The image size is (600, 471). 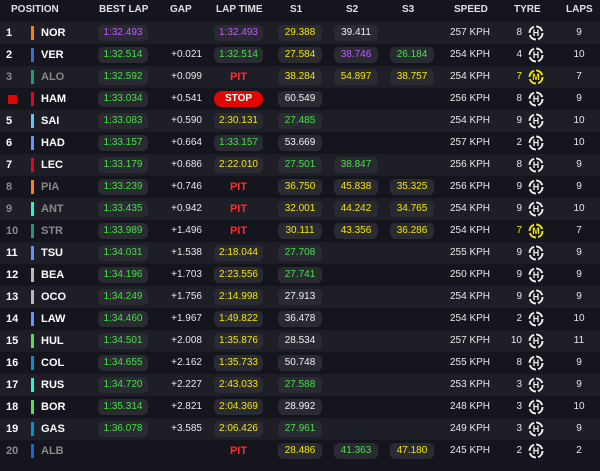 I want to click on position-number: 2, so click(x=9, y=55).